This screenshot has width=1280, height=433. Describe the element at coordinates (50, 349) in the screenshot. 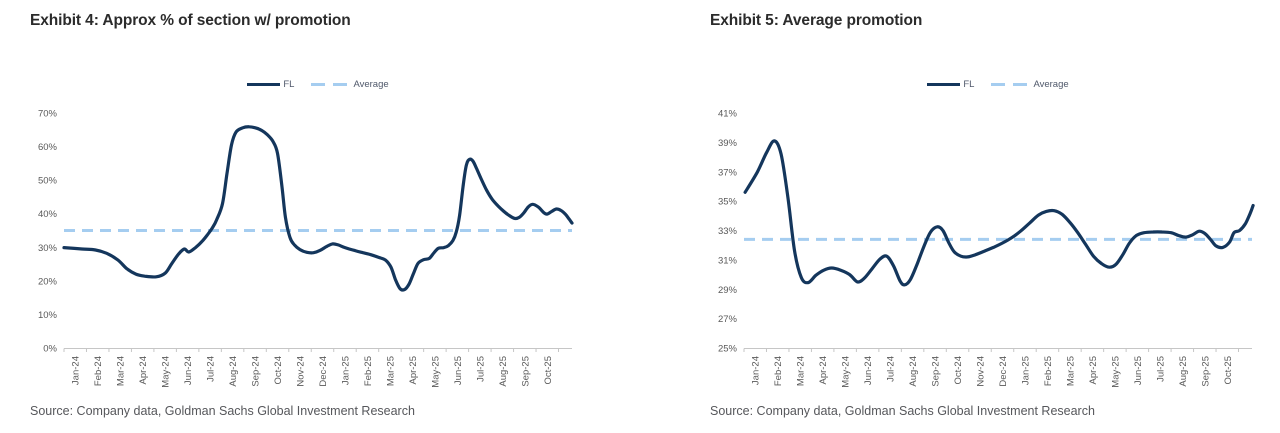

I see `y-axis-tick-label: 0%` at that location.